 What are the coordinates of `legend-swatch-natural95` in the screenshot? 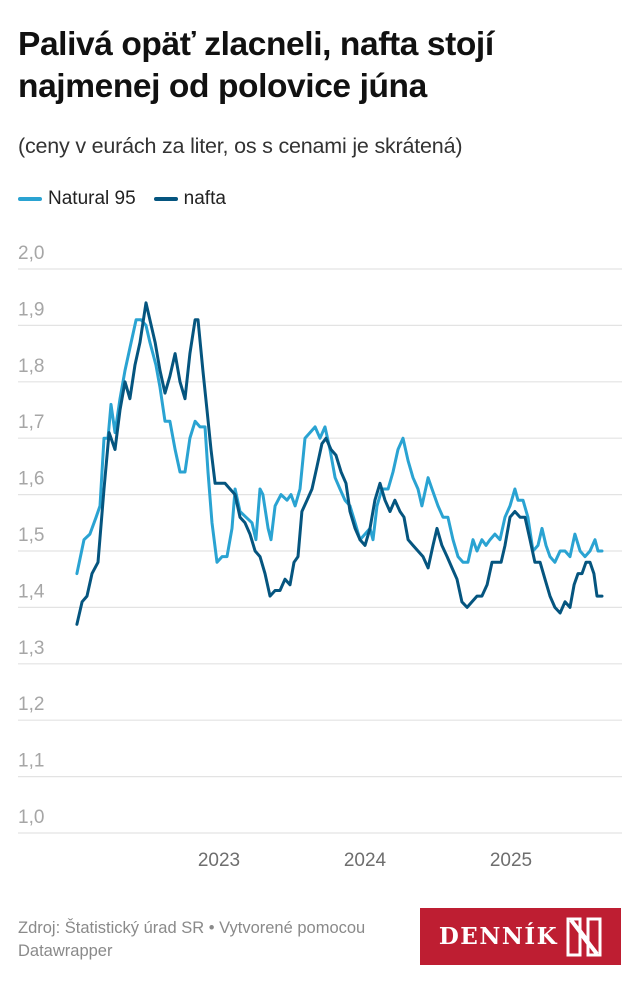 It's located at (30, 199).